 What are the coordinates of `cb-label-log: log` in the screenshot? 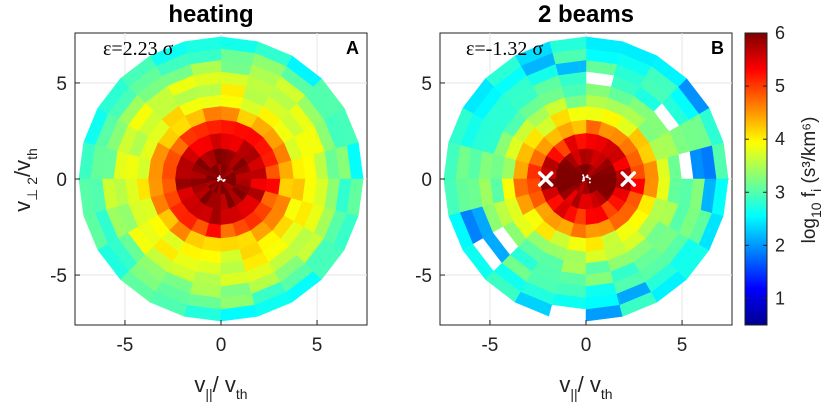 It's located at (809, 230).